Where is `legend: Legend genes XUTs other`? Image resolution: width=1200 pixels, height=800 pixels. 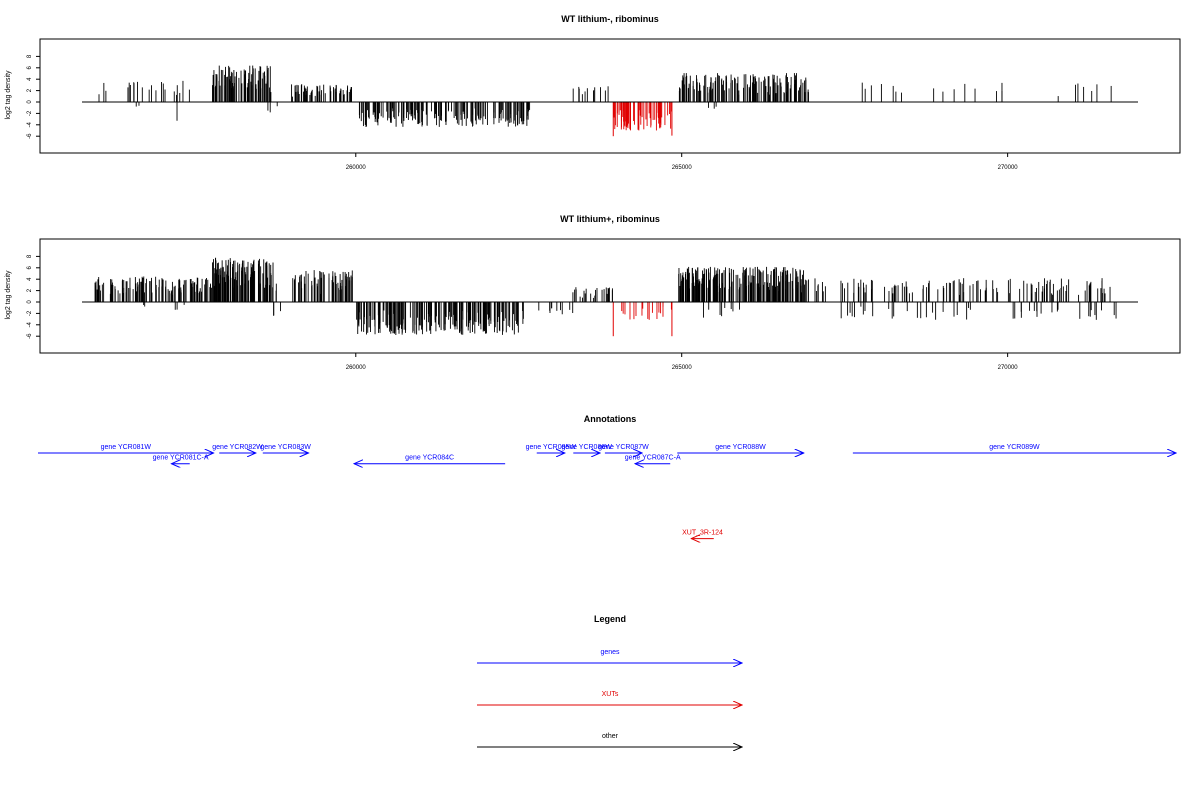
legend: Legend genes XUTs other is located at coordinates (609, 680).